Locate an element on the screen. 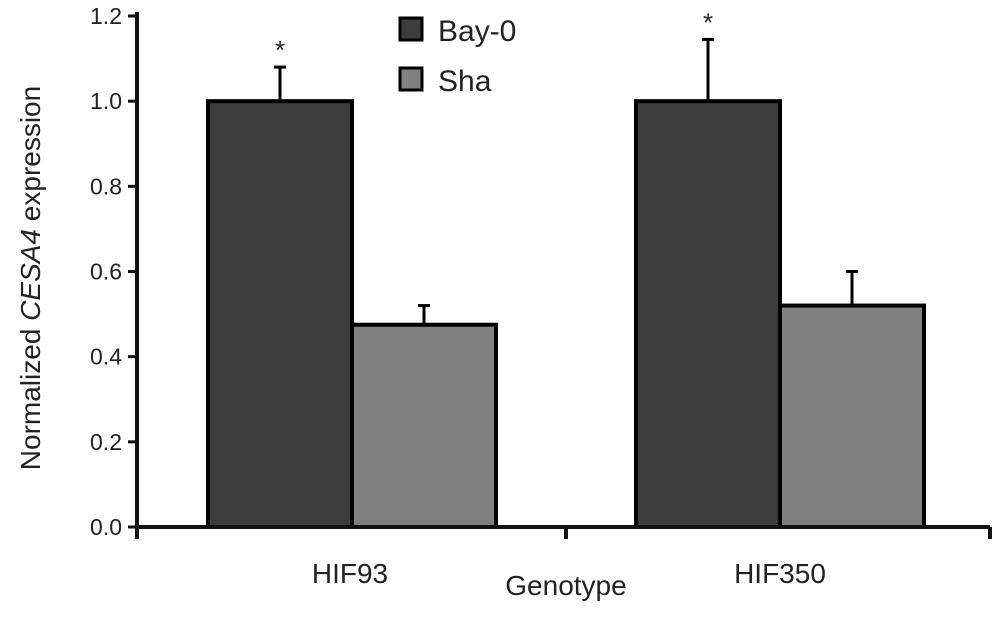  legend: Bay-0 Sha is located at coordinates (457, 56).